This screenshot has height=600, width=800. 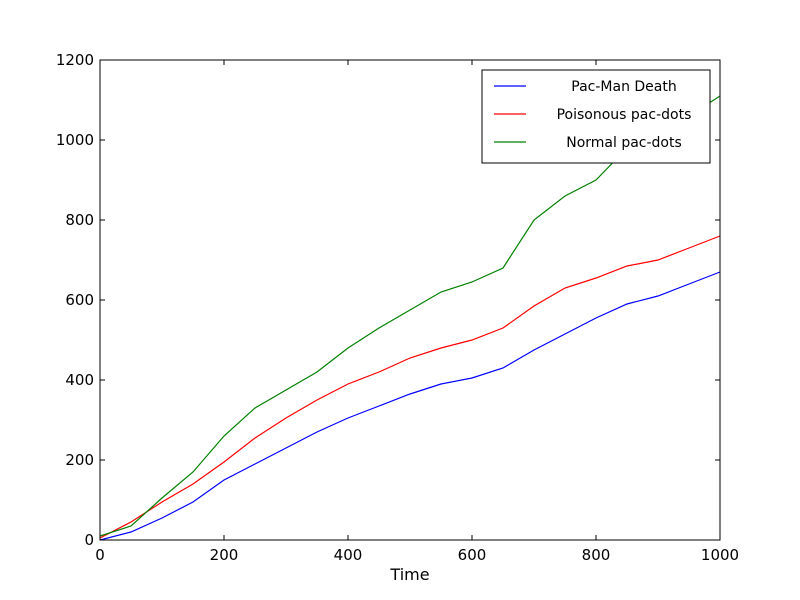 I want to click on x-tick-label: 0, so click(x=100, y=555).